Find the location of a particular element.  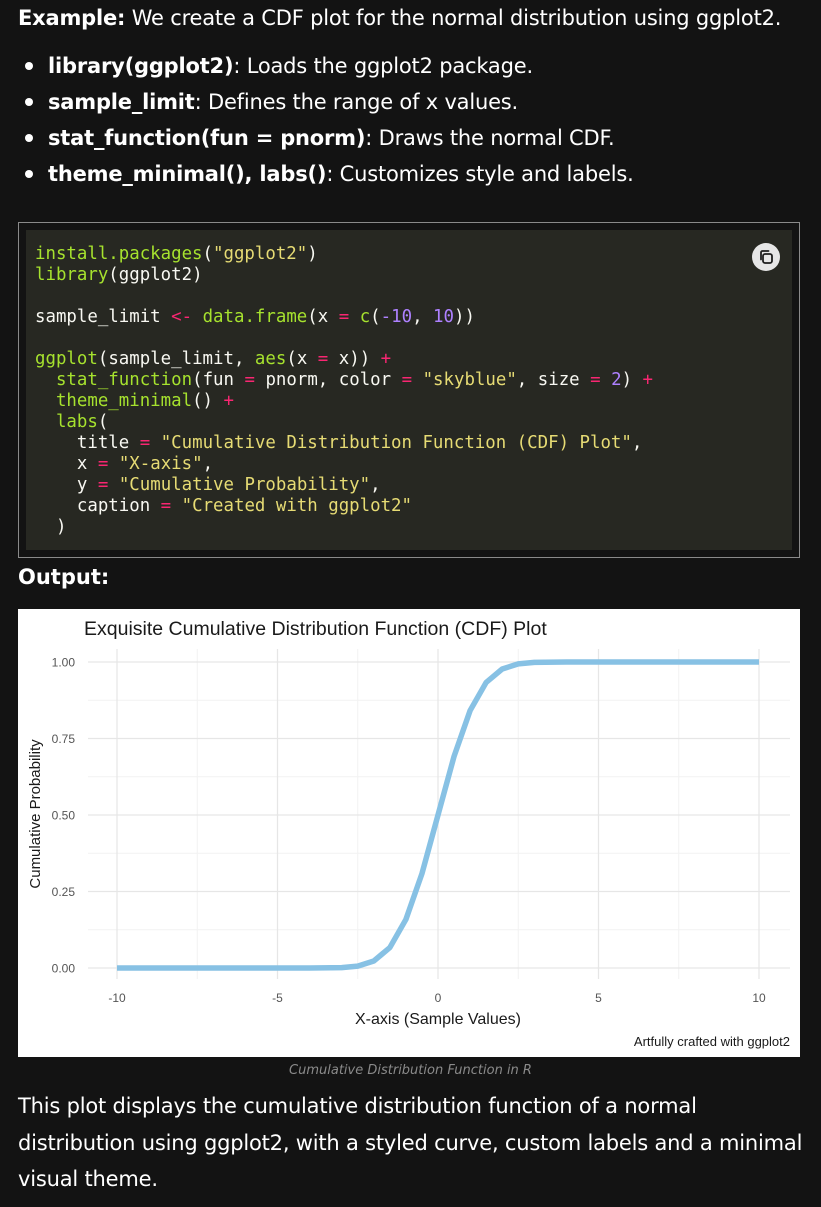

x-tick-label: -5 is located at coordinates (277, 998).